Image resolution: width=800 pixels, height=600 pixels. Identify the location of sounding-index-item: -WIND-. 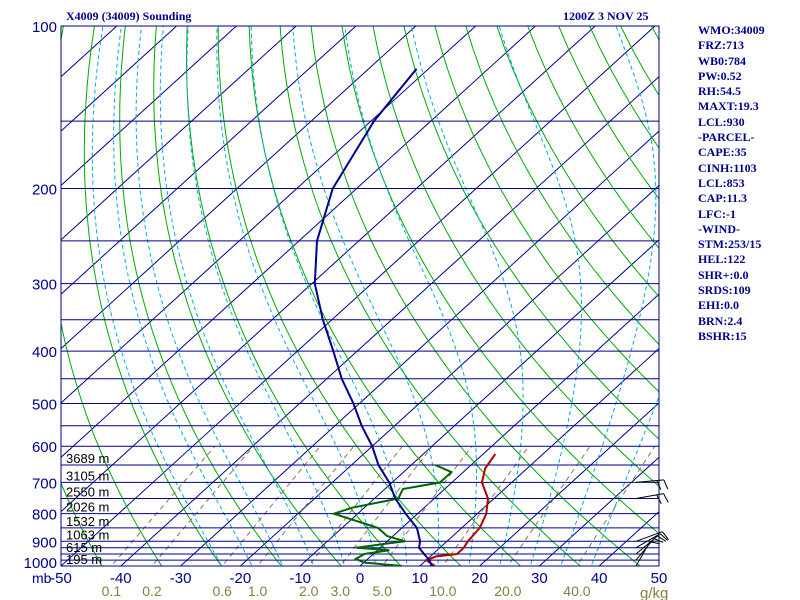
(719, 228).